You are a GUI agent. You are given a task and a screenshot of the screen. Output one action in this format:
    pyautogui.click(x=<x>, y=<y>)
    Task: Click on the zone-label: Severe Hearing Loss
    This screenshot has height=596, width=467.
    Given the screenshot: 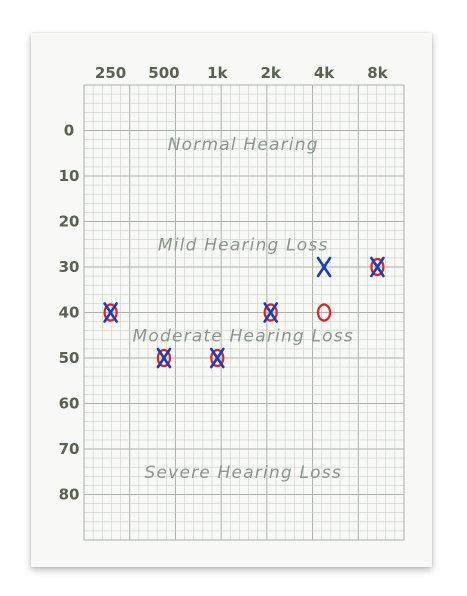 What is the action you would take?
    pyautogui.click(x=243, y=473)
    